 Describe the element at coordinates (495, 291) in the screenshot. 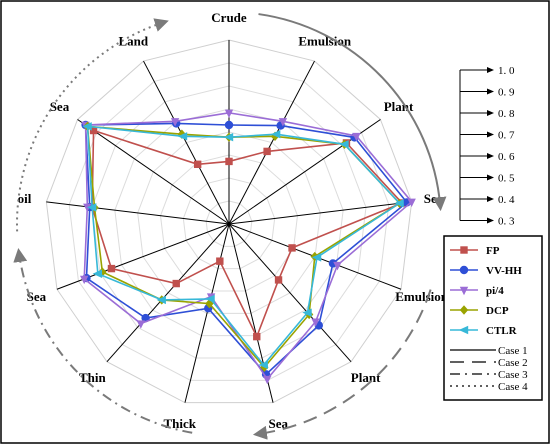

I see `legend-label: pi/4` at that location.